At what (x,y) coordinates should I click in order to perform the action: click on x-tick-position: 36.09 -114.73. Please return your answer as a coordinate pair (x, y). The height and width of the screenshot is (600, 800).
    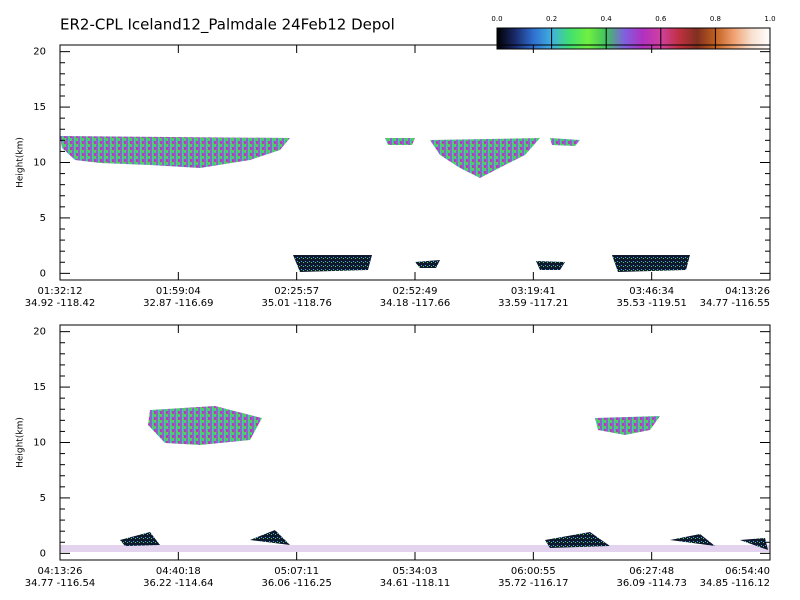
    Looking at the image, I should click on (651, 583).